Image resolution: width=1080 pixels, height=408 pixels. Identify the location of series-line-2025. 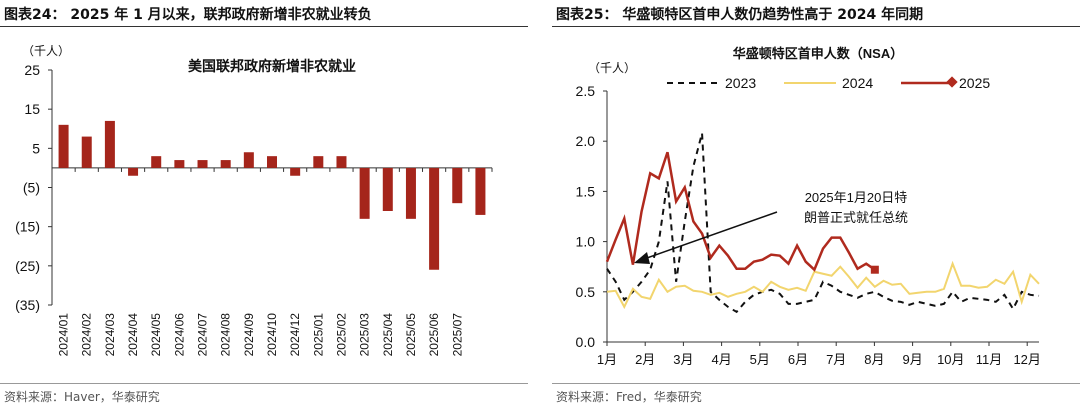
(740, 211).